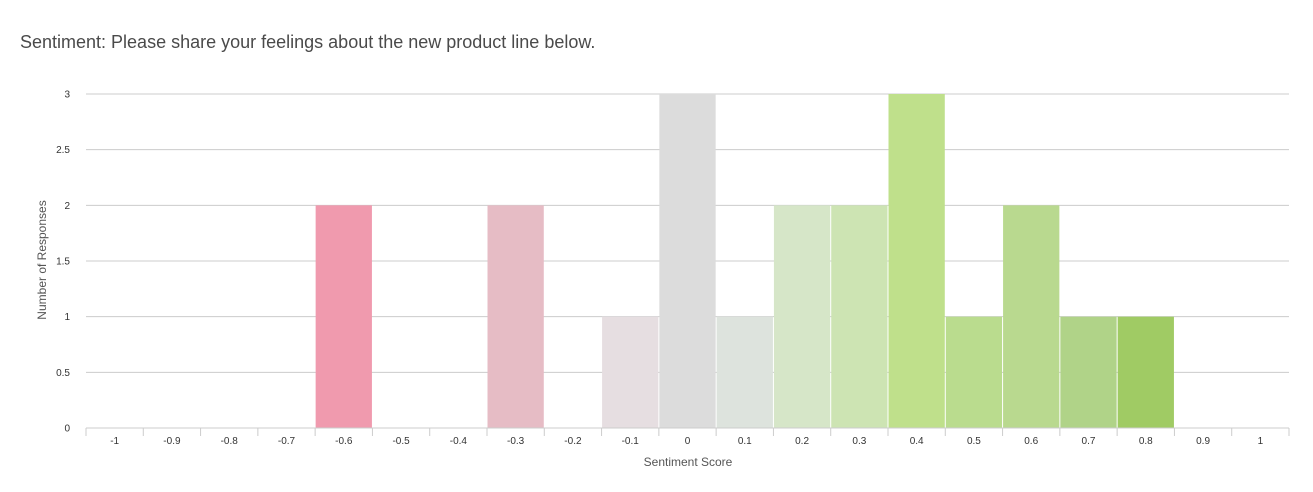 The width and height of the screenshot is (1313, 492). Describe the element at coordinates (802, 316) in the screenshot. I see `bar-0.2` at that location.